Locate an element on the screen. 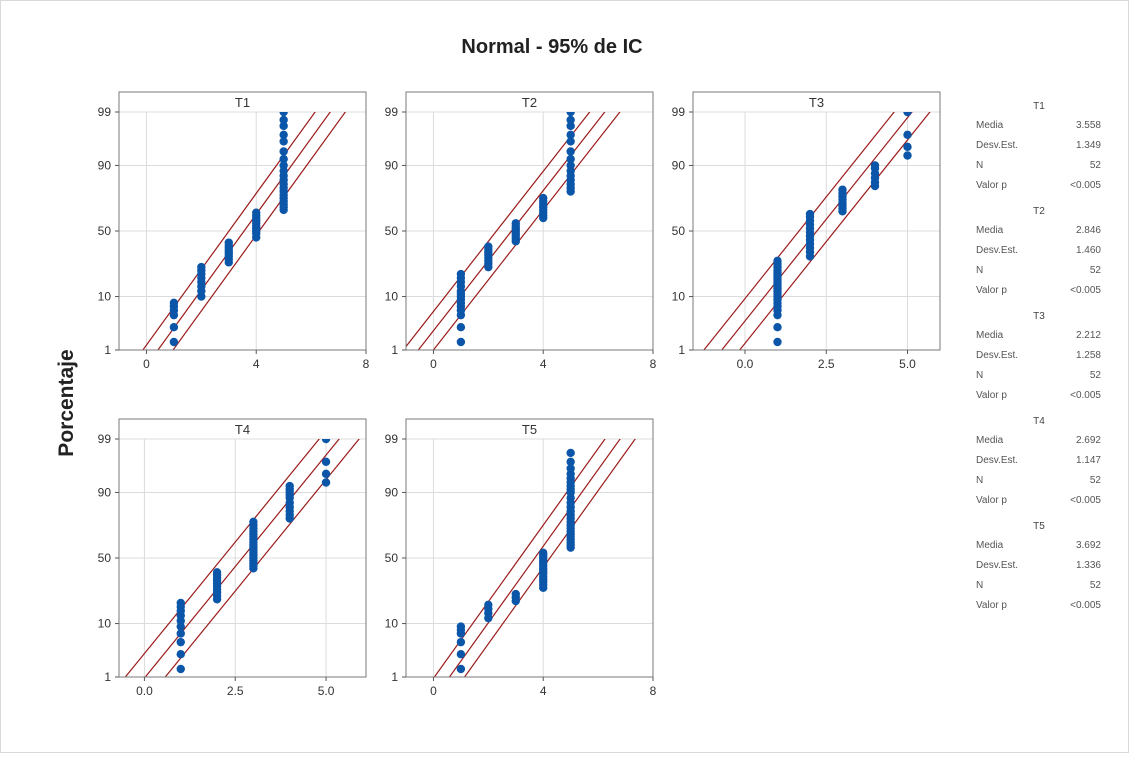 This screenshot has height=757, width=1129. stats-value: 1.258 is located at coordinates (1088, 355).